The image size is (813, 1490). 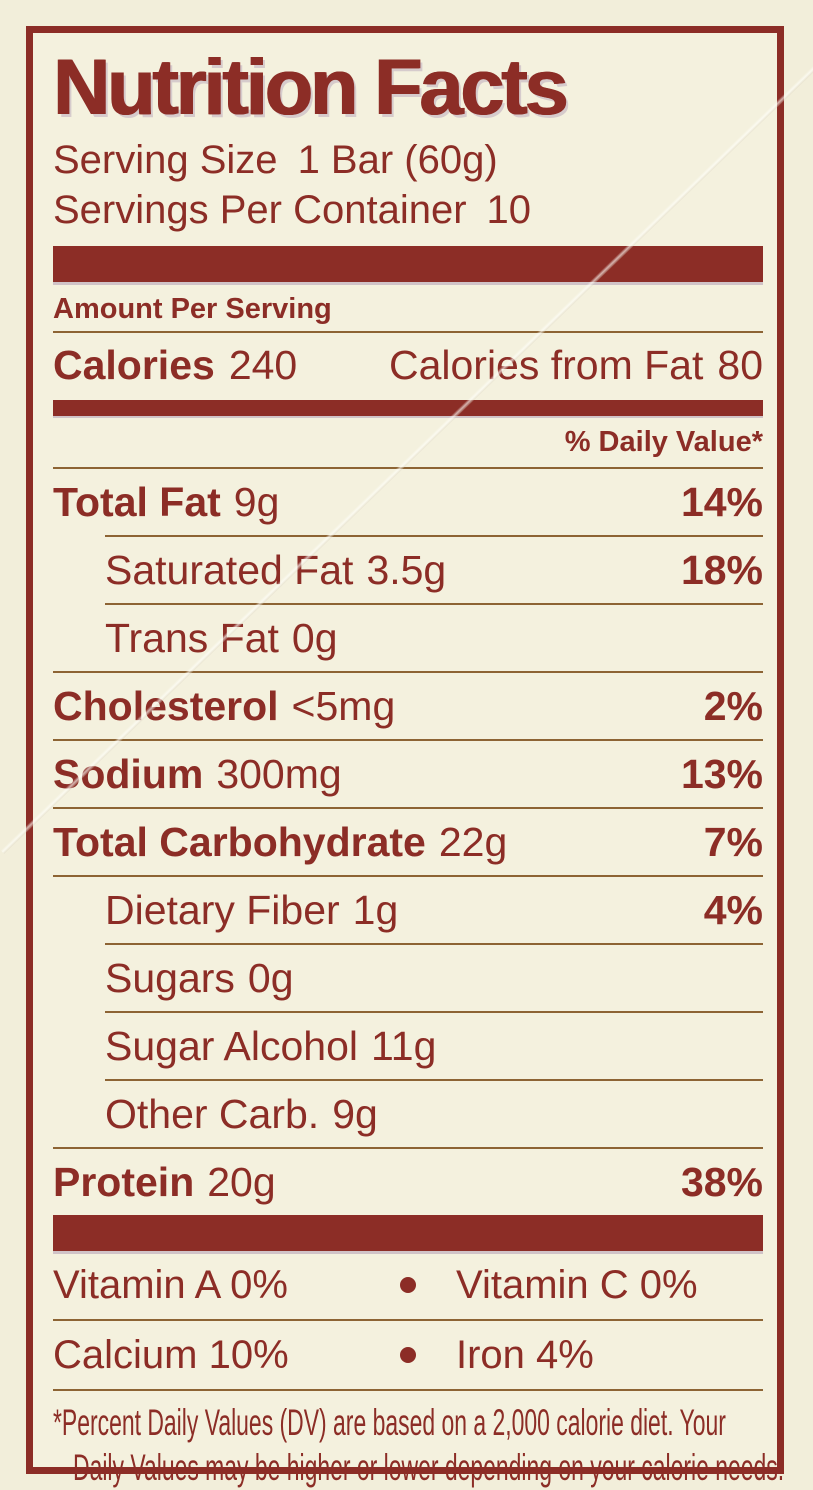 I want to click on nutrient-daily-value: 4%, so click(x=733, y=910).